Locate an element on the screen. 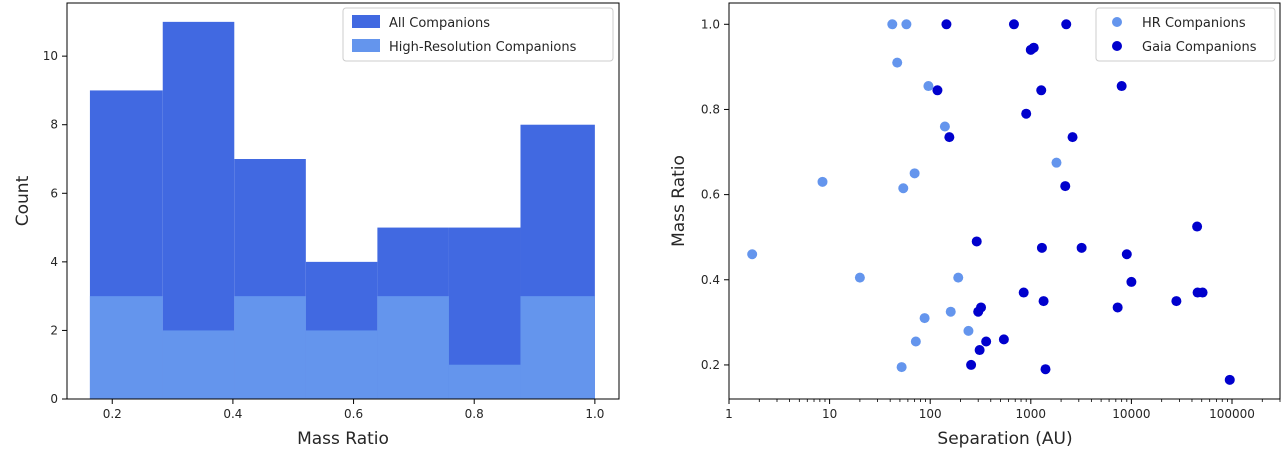 The image size is (1283, 452). histogram-x-axis-label: Mass Ratio is located at coordinates (343, 439).